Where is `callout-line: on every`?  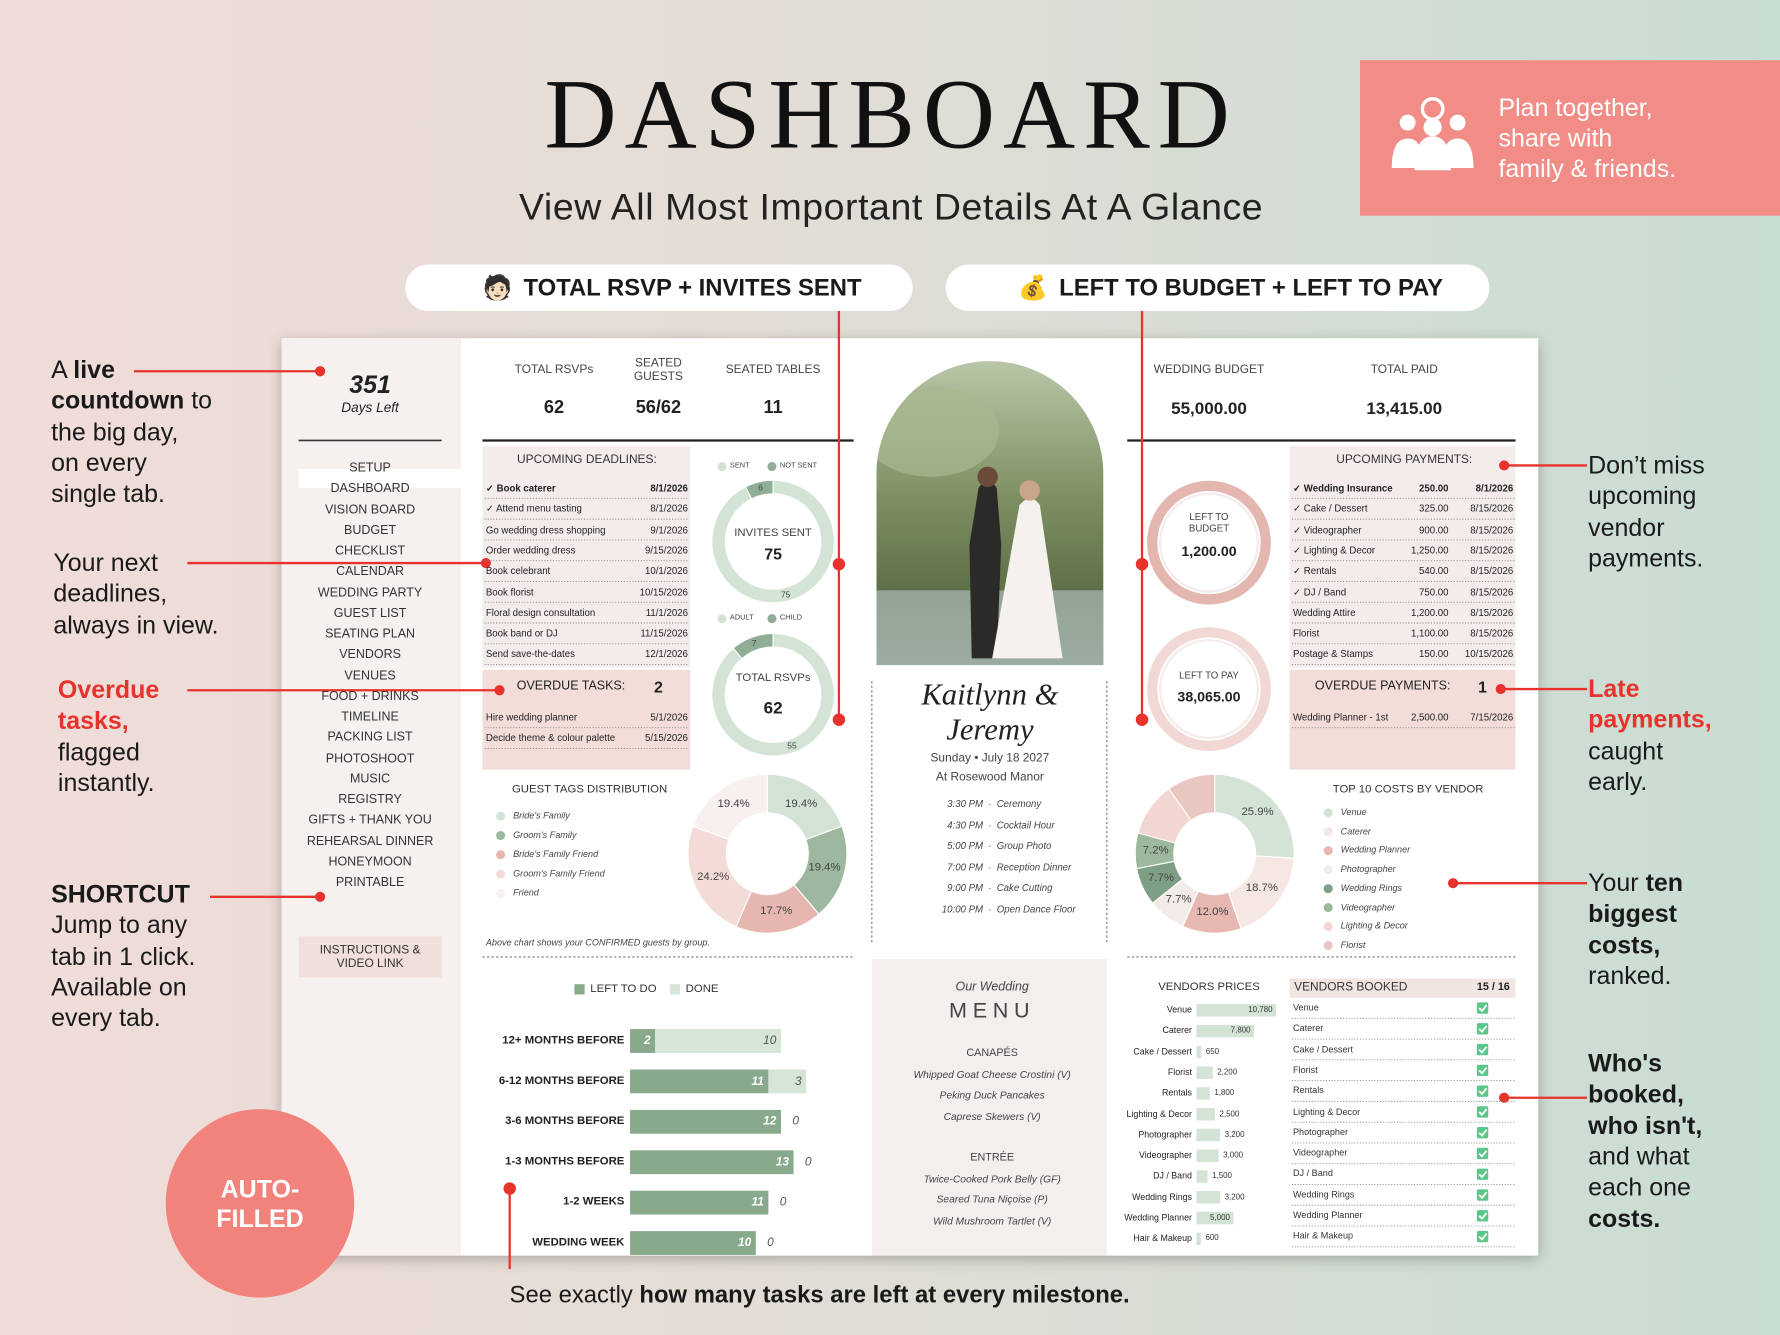 callout-line: on every is located at coordinates (99, 463).